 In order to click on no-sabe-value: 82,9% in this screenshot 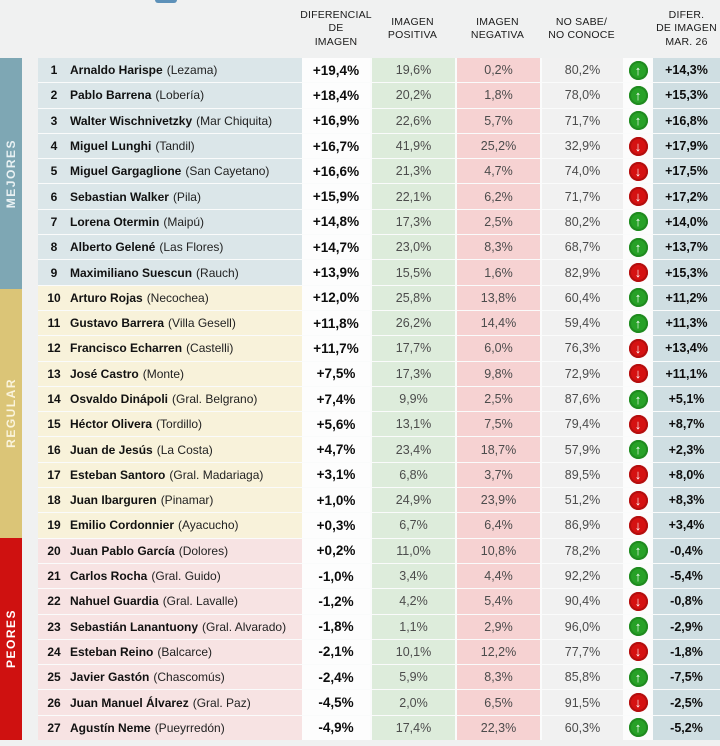, I will do `click(581, 272)`.